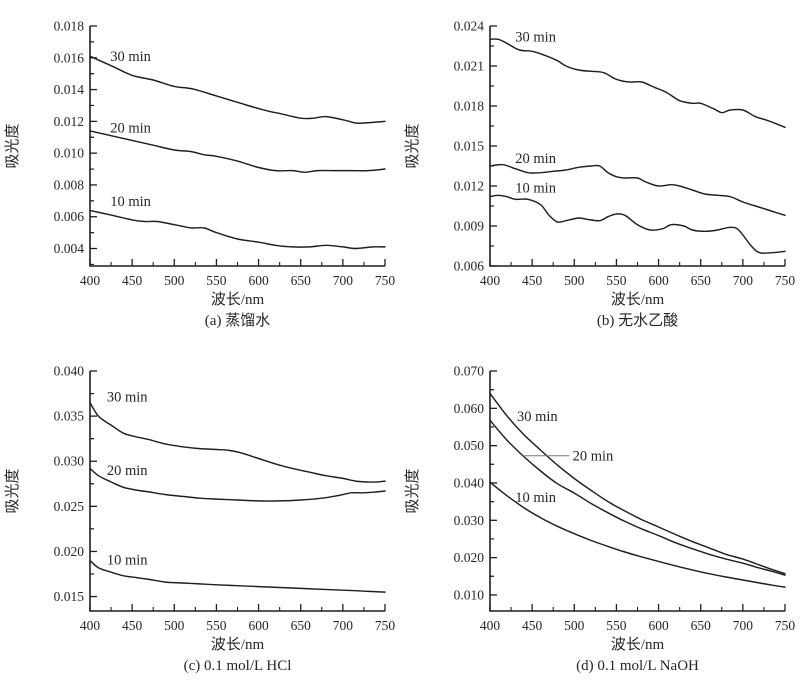  What do you see at coordinates (469, 408) in the screenshot?
I see `y-tick-label: 0.060` at bounding box center [469, 408].